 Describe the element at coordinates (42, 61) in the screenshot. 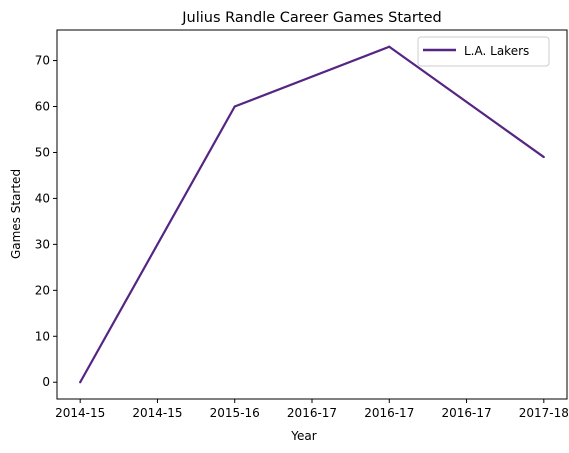

I see `y-tick-label: 70` at that location.